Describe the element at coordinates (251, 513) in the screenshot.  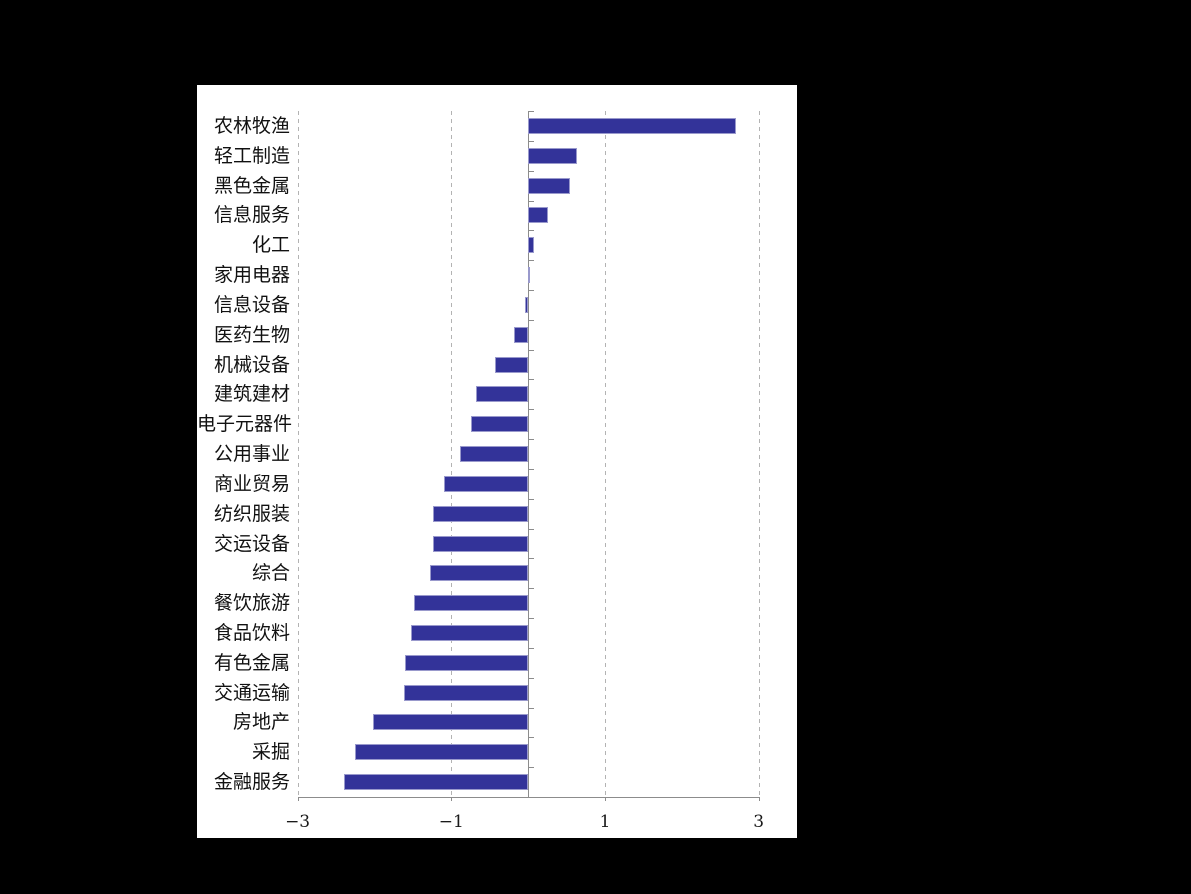
I see `category-label: 纺织服装` at that location.